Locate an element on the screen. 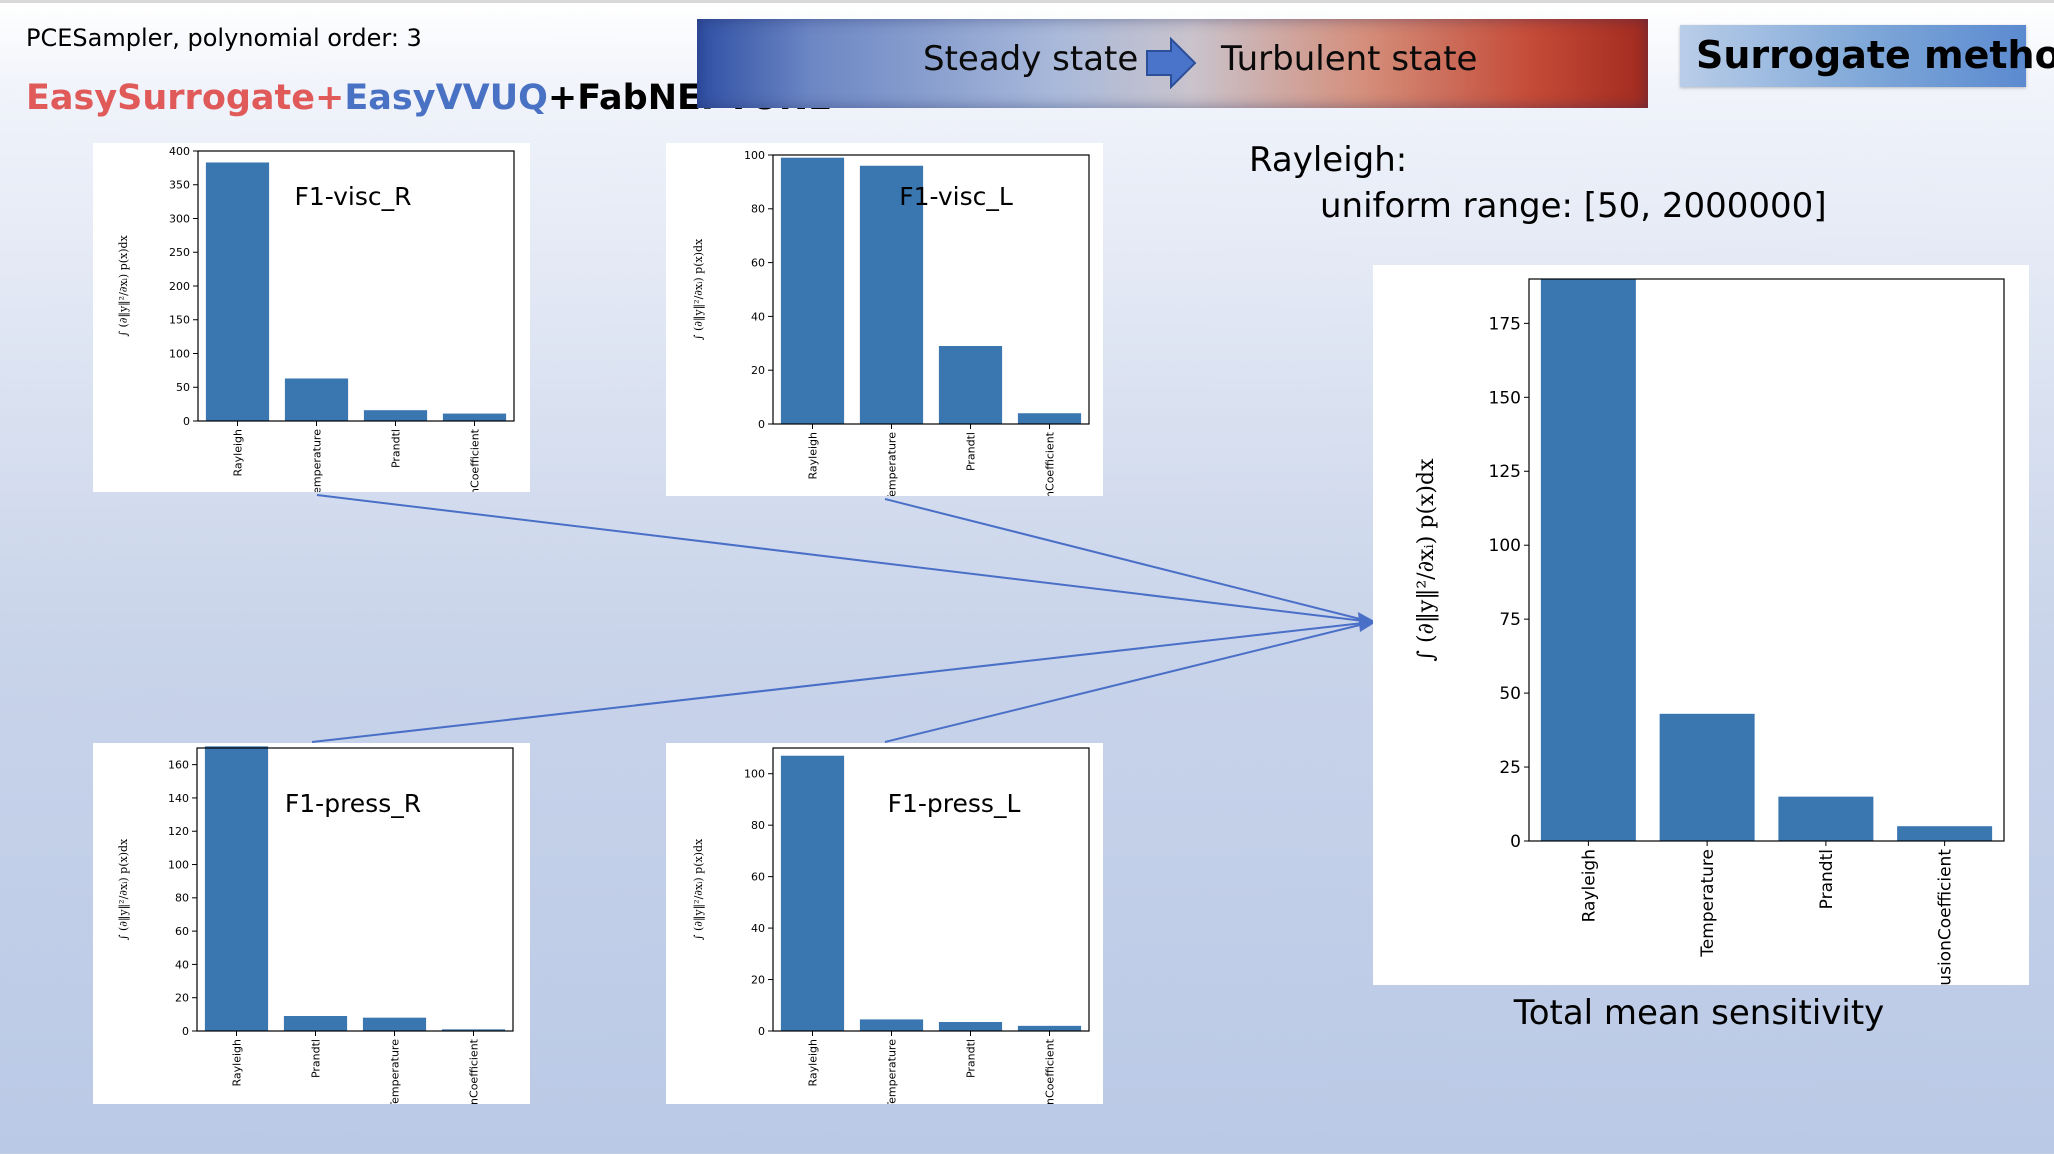  surrogate-method-badge: Surrogate method is located at coordinates (1867, 56).